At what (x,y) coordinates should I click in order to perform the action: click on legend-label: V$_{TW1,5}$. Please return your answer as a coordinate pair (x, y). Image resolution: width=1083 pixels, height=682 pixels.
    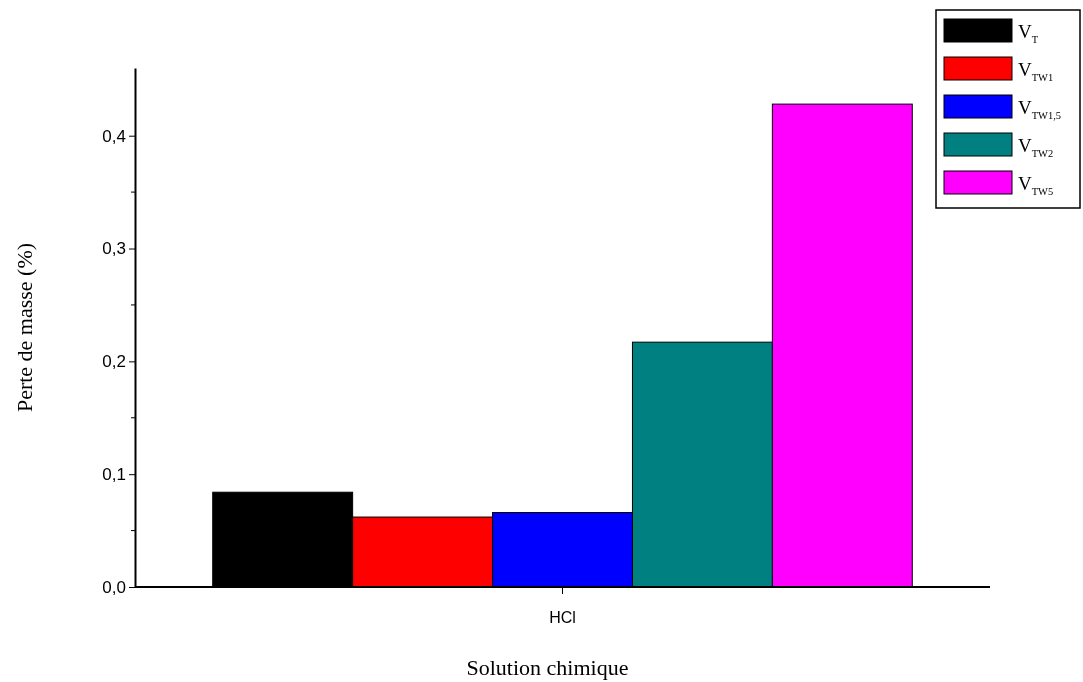
    Looking at the image, I should click on (1040, 109).